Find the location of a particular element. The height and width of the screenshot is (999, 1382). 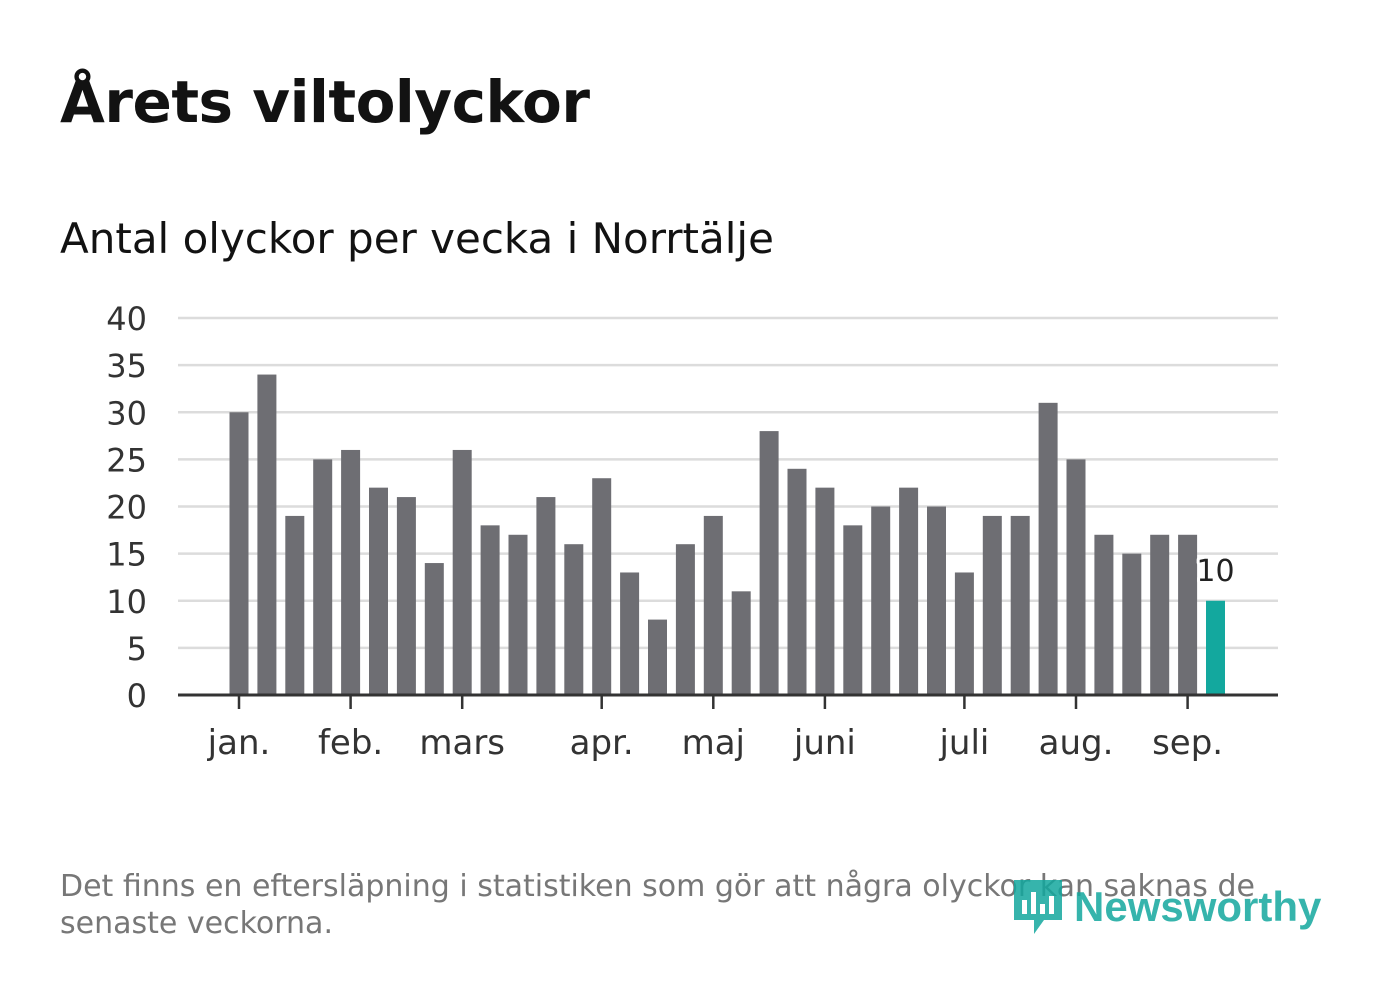

y-tick-label: 25 is located at coordinates (126, 460).